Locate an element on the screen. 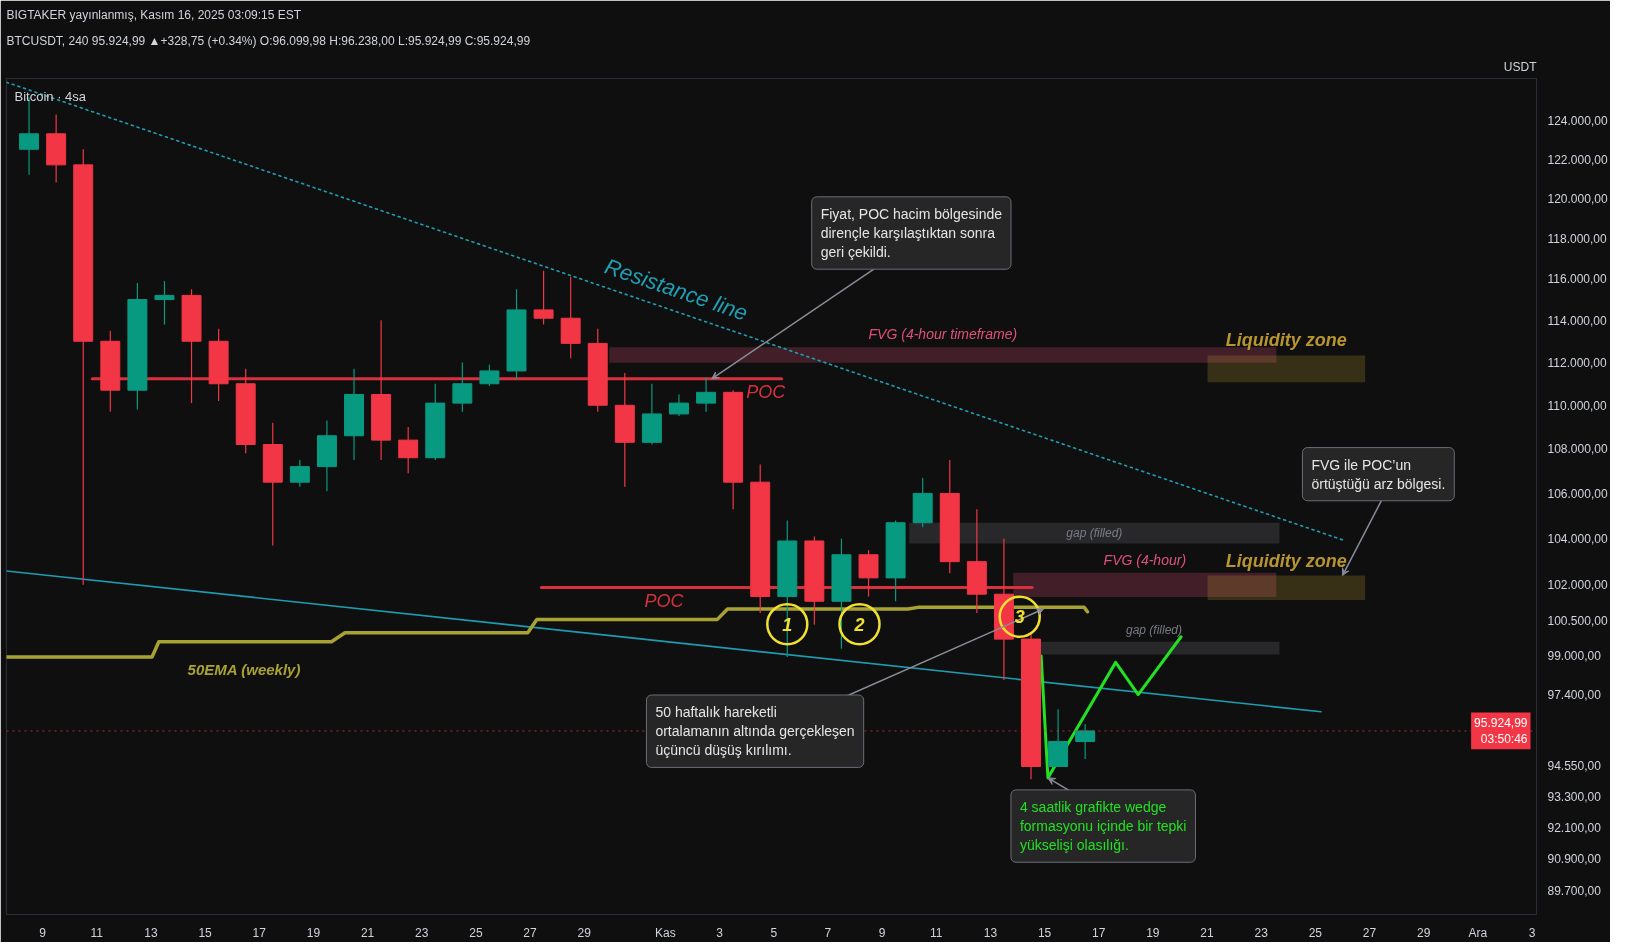  y-tick-label: 90.900,00 is located at coordinates (1574, 859).